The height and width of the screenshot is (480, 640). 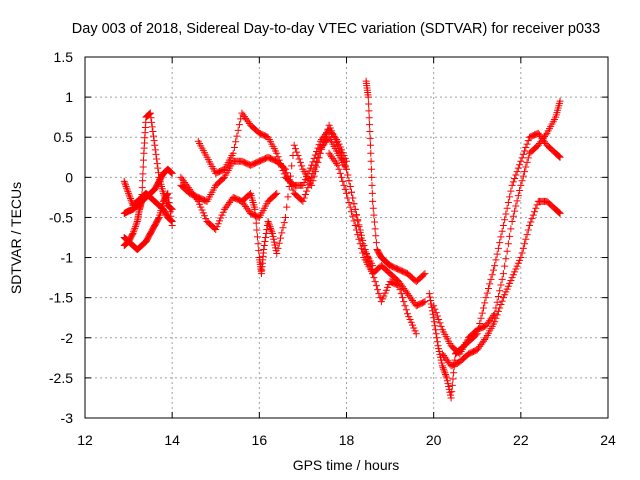 What do you see at coordinates (61, 298) in the screenshot?
I see `y-tick-label: -1.5` at bounding box center [61, 298].